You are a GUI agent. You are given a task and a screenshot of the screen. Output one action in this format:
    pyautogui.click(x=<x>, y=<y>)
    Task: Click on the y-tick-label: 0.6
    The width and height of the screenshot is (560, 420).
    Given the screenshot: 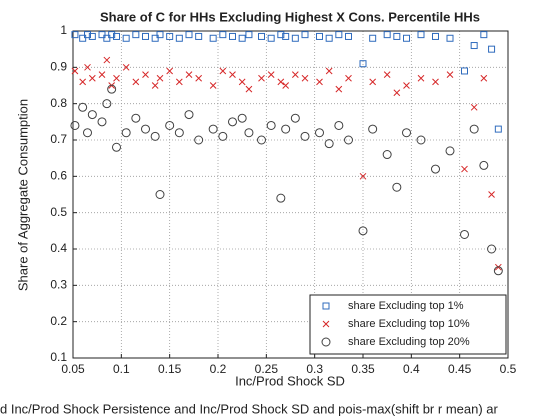 What is the action you would take?
    pyautogui.click(x=58, y=176)
    